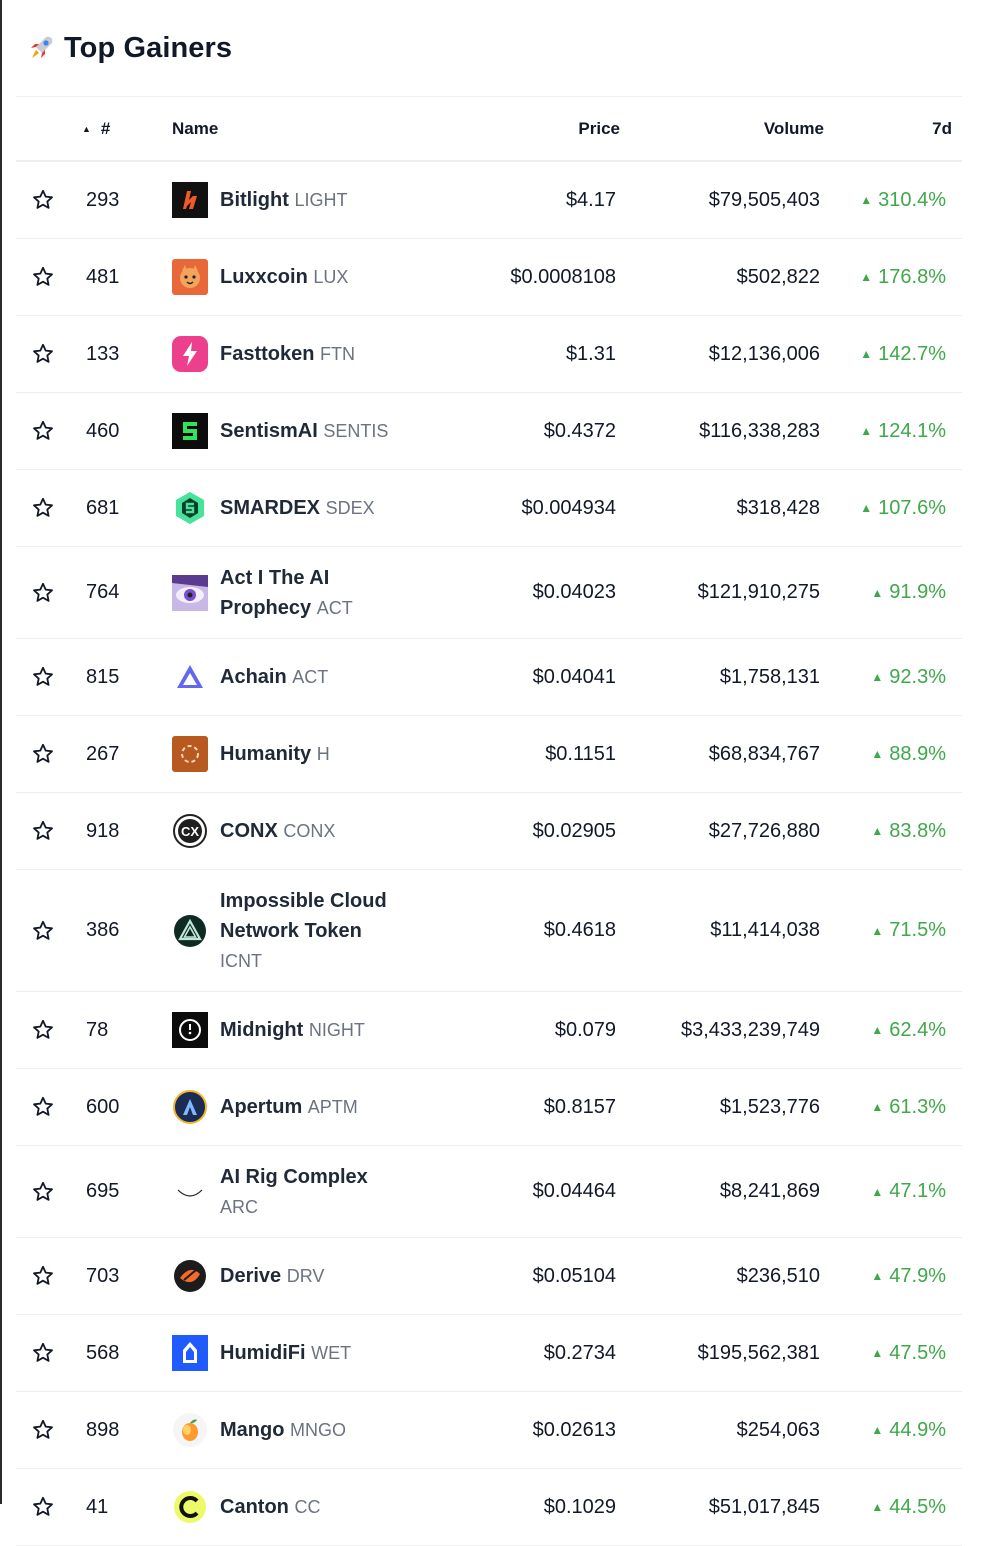  What do you see at coordinates (942, 128) in the screenshot?
I see `7d-column-header: 7d` at bounding box center [942, 128].